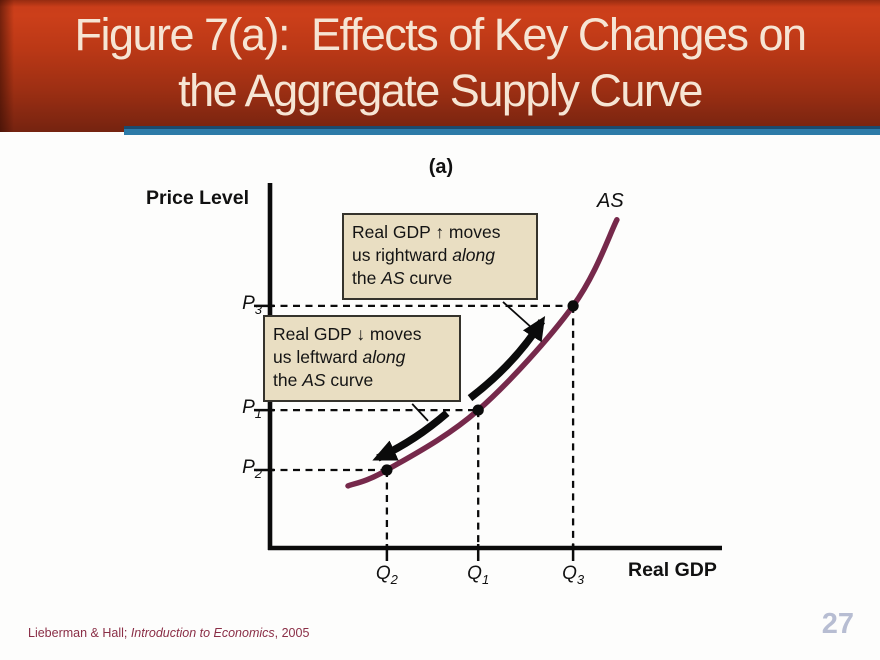 This screenshot has width=880, height=660. Describe the element at coordinates (292, 633) in the screenshot. I see `citation-suffix: , 2005` at that location.